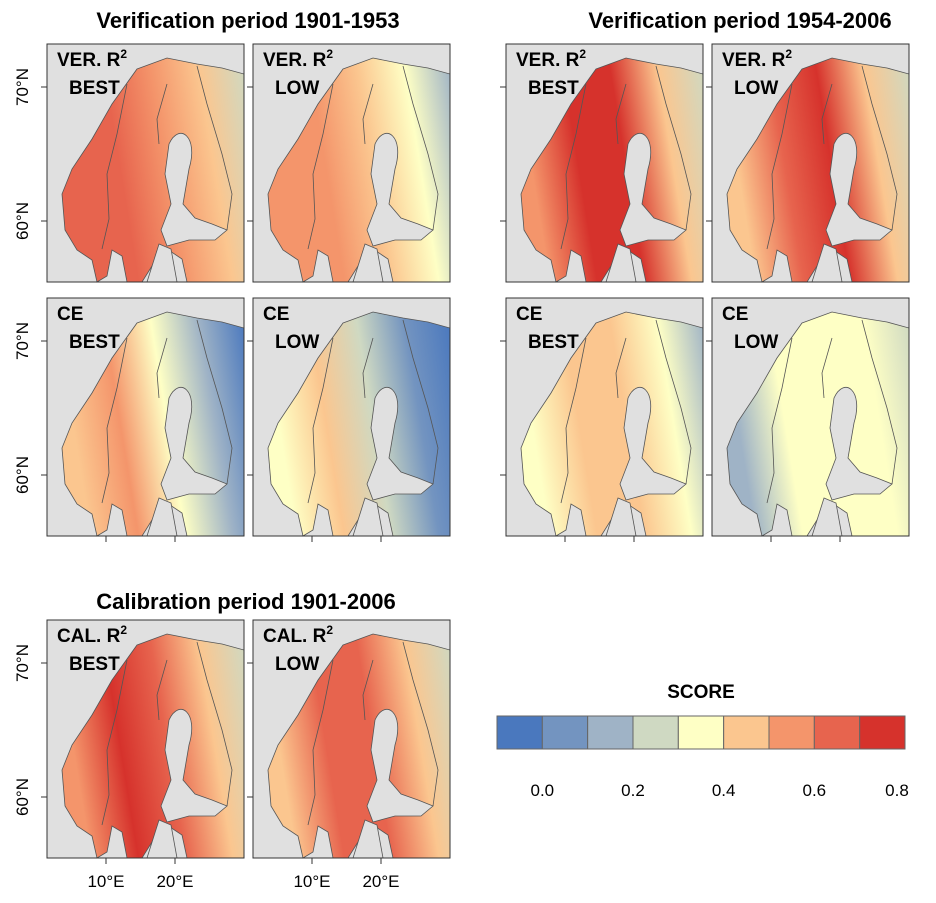 The image size is (936, 903). I want to click on legend-tick-label: 0.6, so click(815, 790).